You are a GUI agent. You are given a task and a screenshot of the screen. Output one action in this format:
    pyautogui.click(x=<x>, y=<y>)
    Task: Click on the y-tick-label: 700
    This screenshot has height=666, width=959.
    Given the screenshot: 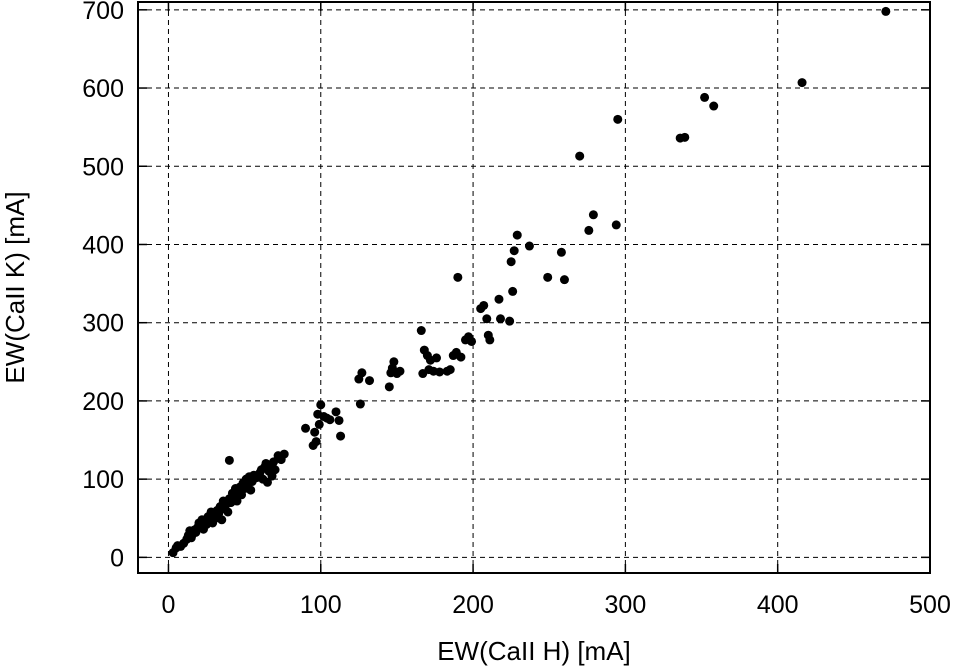 What is the action you would take?
    pyautogui.click(x=103, y=12)
    